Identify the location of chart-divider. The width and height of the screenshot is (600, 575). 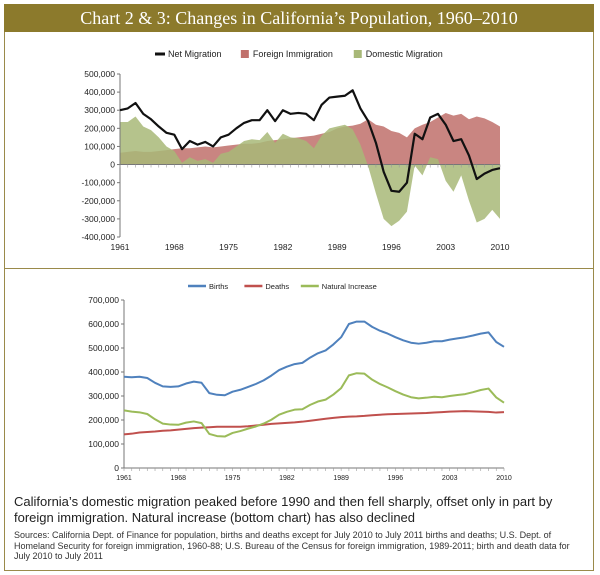
(299, 268).